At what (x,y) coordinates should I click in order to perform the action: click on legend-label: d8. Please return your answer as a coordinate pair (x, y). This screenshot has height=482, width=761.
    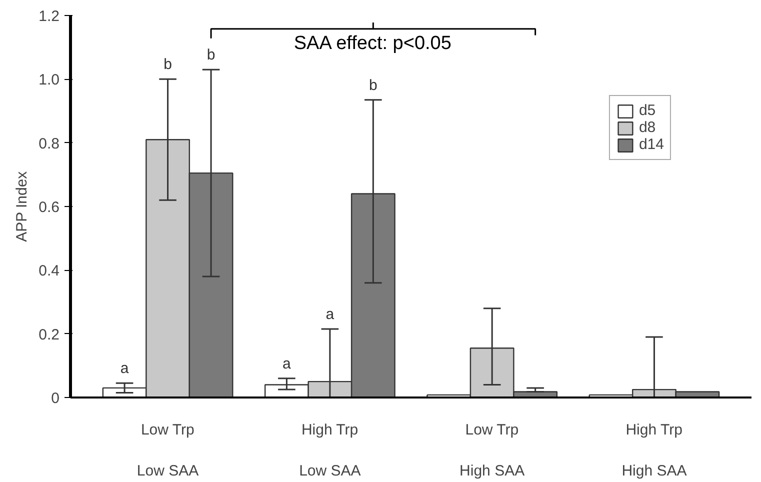
    Looking at the image, I should click on (647, 127).